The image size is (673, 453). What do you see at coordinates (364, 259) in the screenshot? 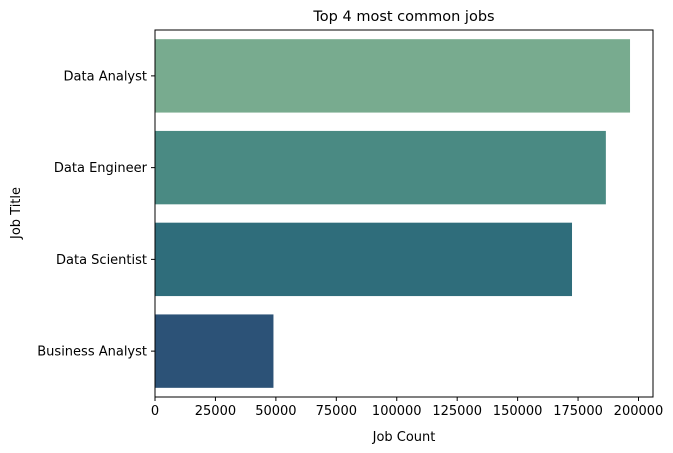
I see `bar-data-scientist` at bounding box center [364, 259].